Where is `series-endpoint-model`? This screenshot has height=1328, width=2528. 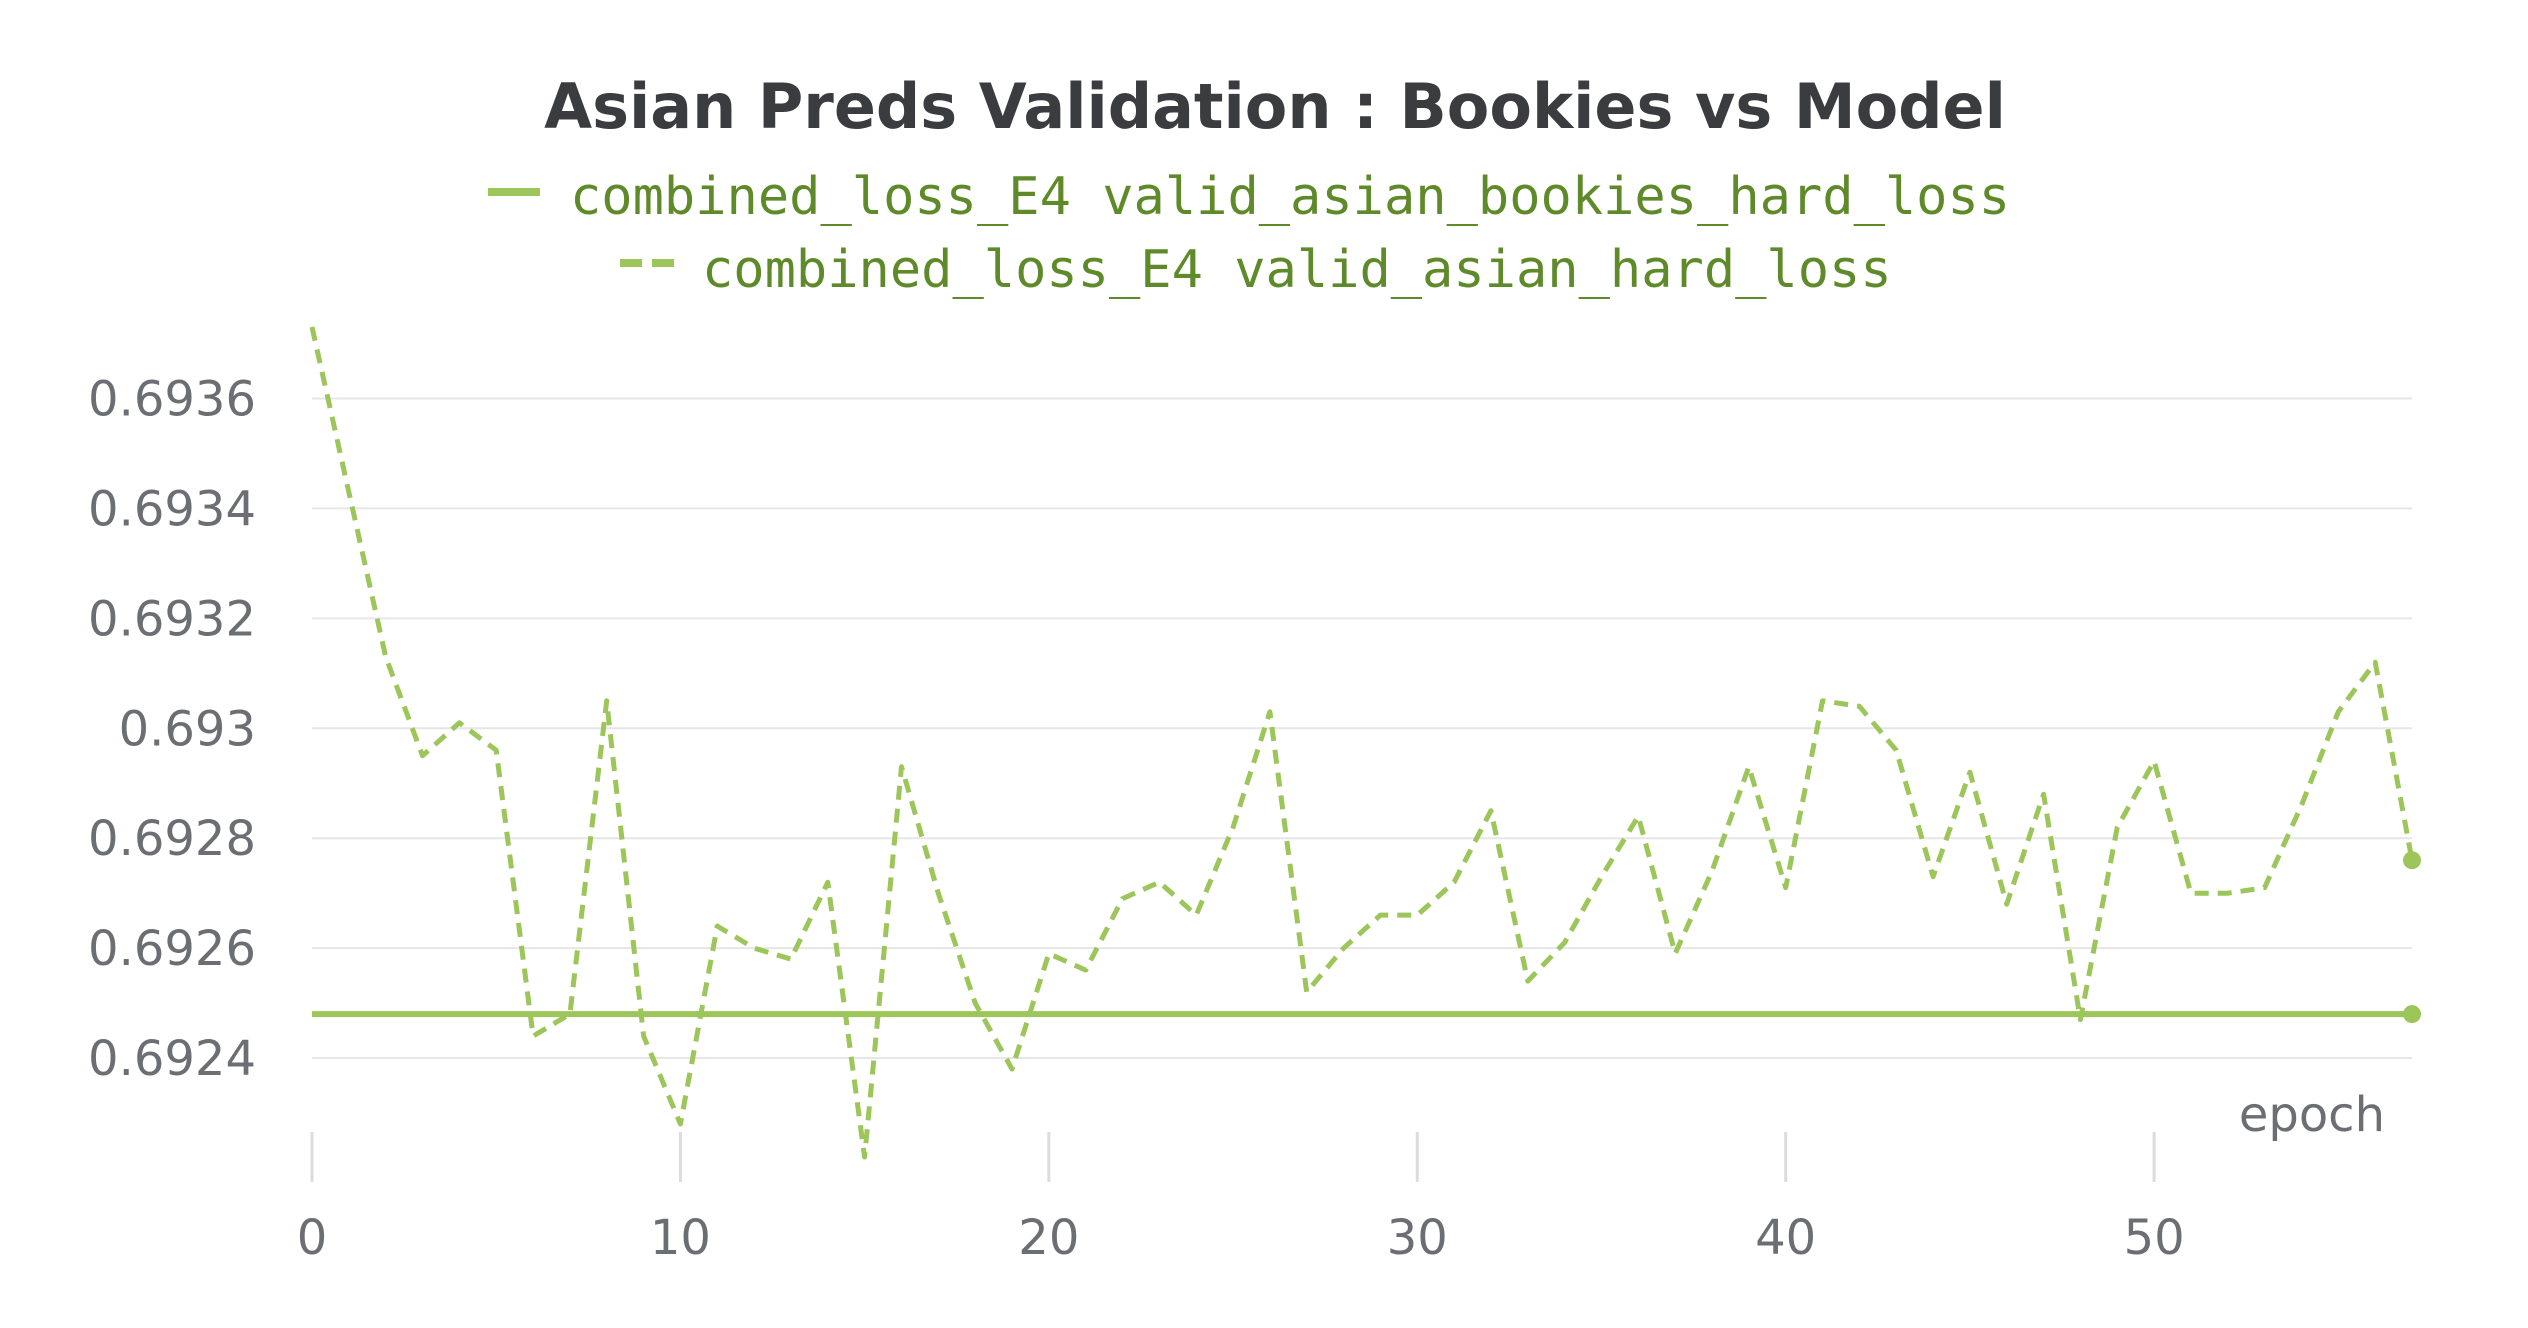 series-endpoint-model is located at coordinates (2412, 860).